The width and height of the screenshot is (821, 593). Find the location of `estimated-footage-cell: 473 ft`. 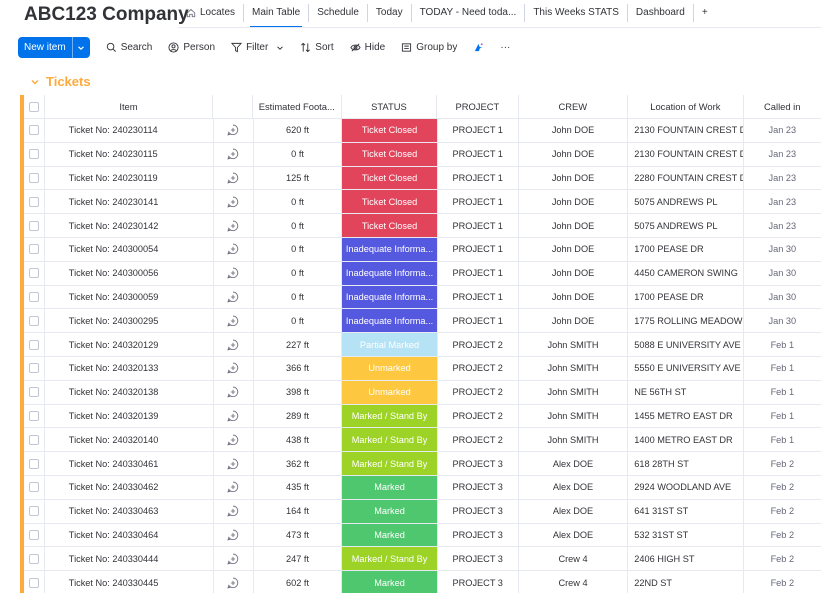

estimated-footage-cell: 473 ft is located at coordinates (298, 535).